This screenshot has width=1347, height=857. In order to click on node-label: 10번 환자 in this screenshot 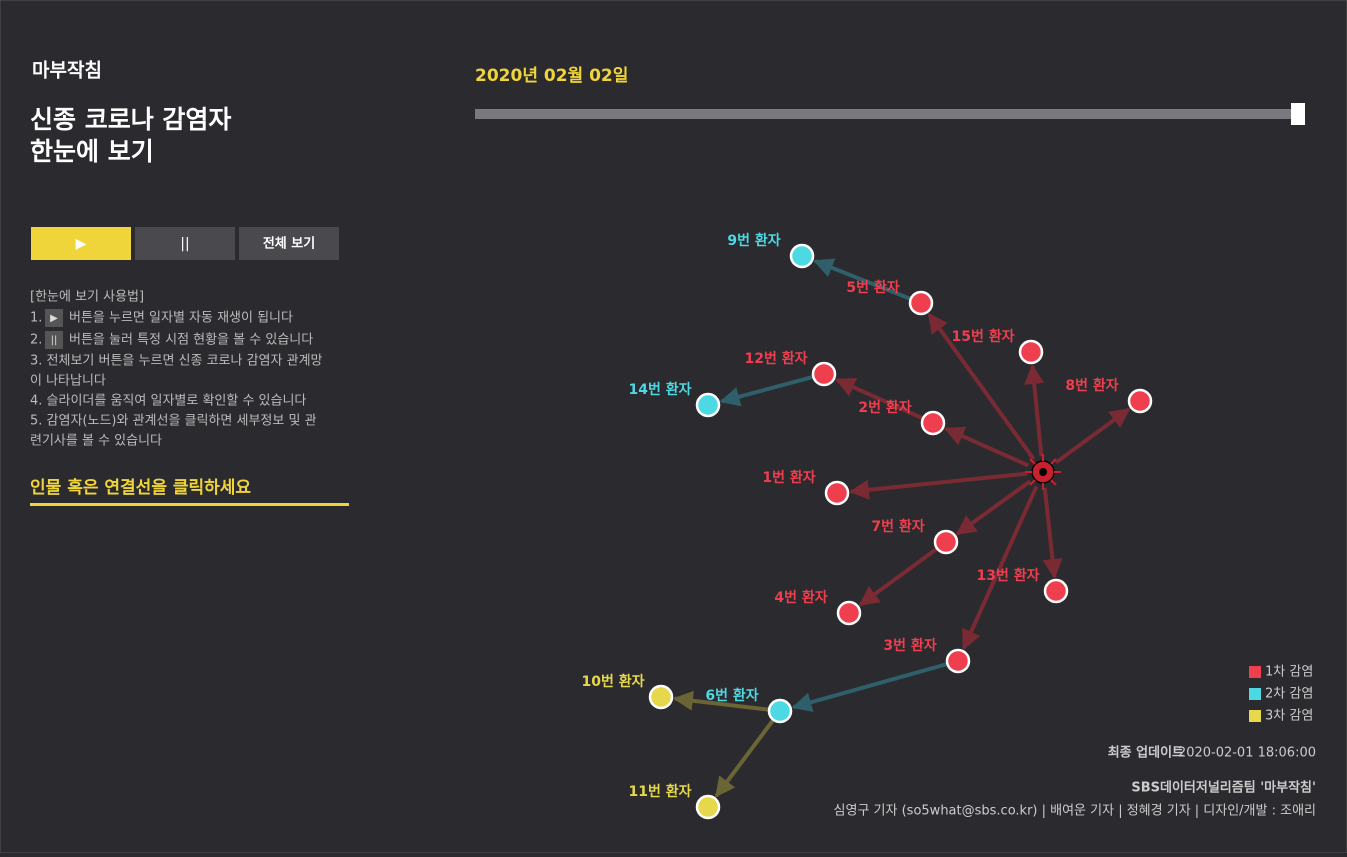, I will do `click(613, 681)`.